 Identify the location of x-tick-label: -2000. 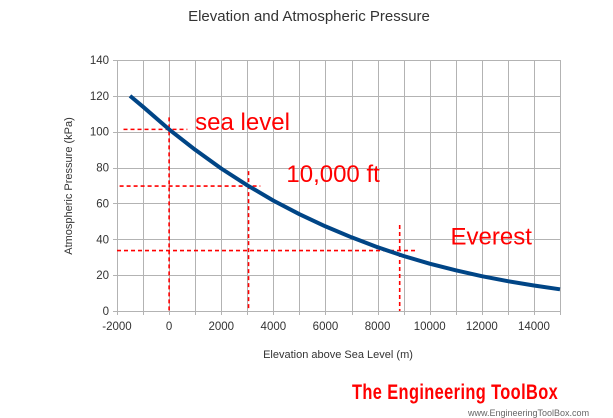
(116, 327).